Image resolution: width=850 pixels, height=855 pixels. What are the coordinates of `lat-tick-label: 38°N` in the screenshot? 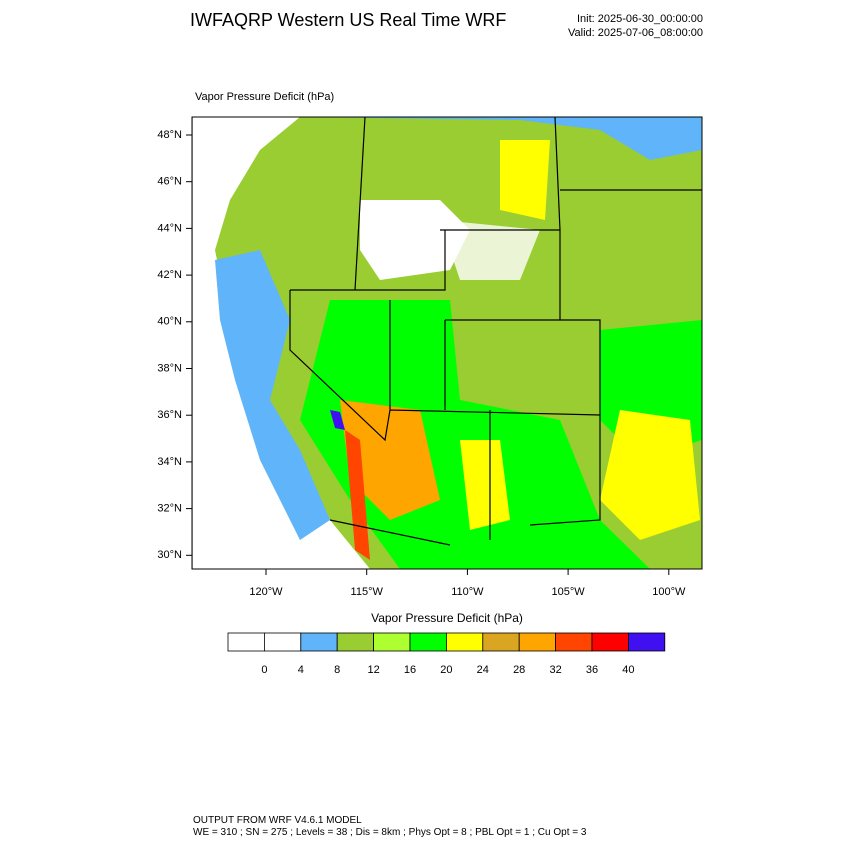 It's located at (169, 368).